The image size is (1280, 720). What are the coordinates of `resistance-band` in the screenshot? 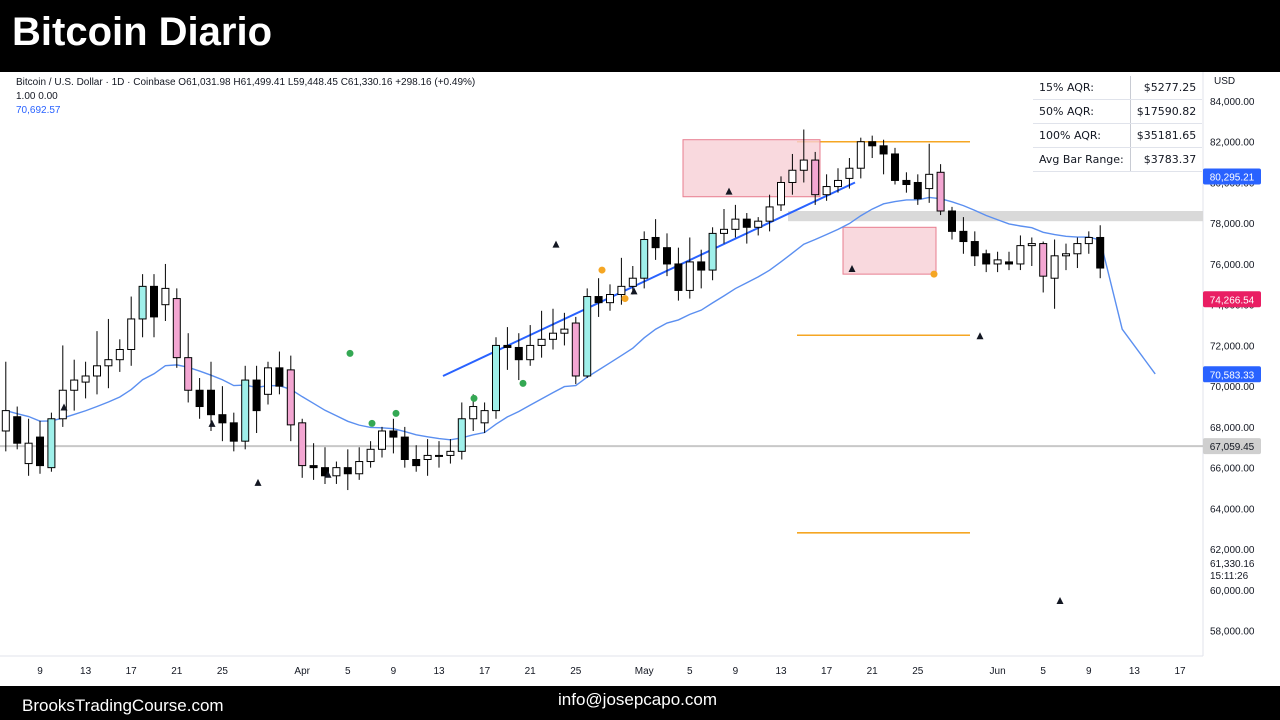 It's located at (995, 216).